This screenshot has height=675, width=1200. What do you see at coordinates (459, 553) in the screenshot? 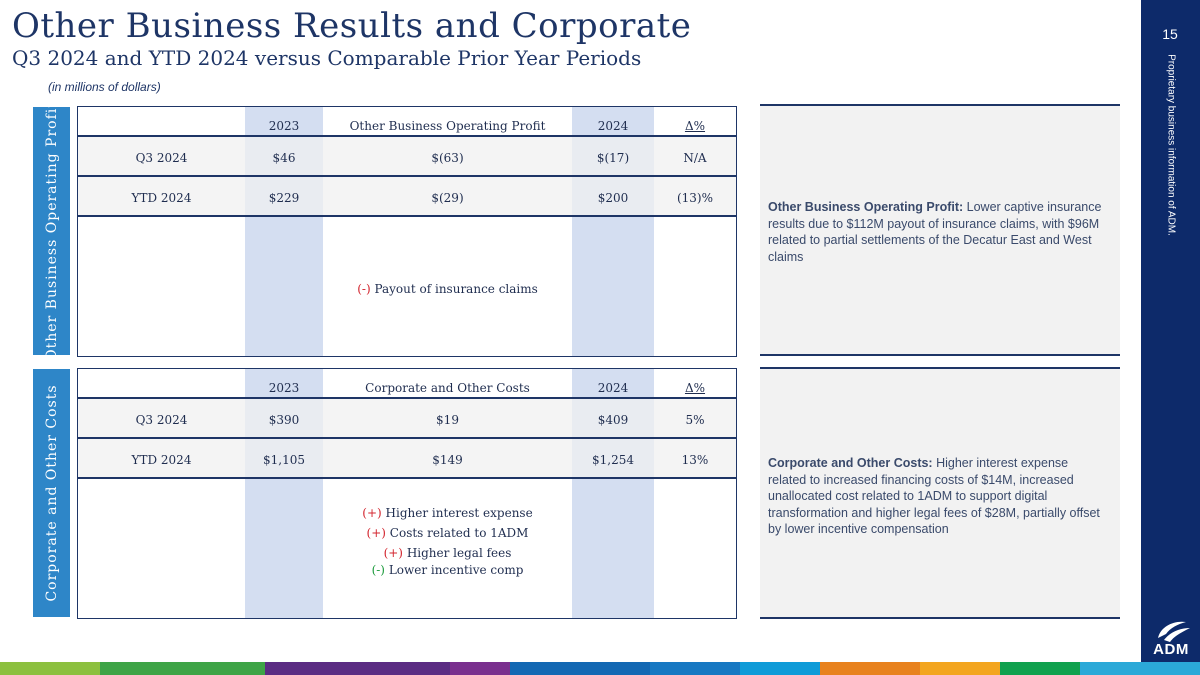
I see `driver-text: Higher legal fees` at bounding box center [459, 553].